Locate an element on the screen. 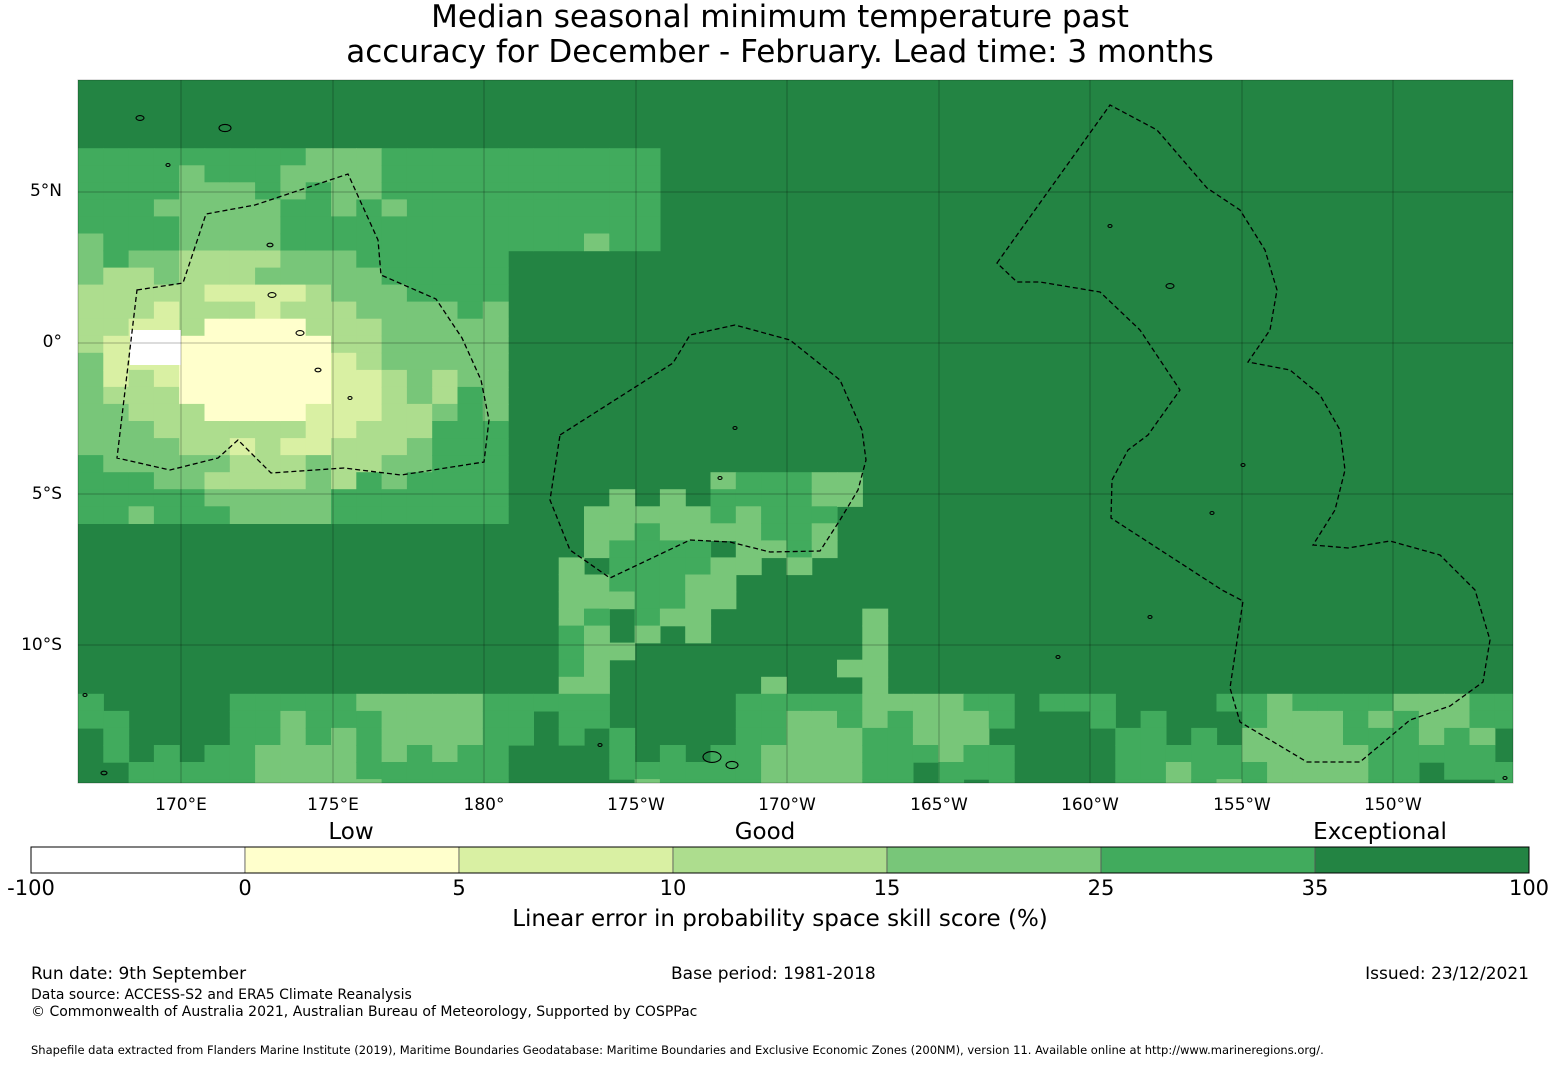 The height and width of the screenshot is (1065, 1560). title-line-1: Median seasonal minimum temperature past is located at coordinates (780, 17).